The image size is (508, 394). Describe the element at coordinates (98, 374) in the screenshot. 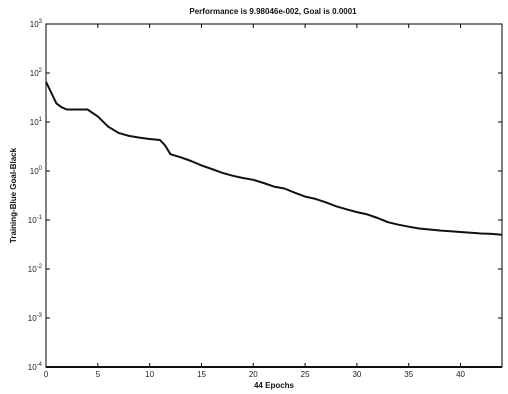

I see `x-tick-label: 5` at that location.